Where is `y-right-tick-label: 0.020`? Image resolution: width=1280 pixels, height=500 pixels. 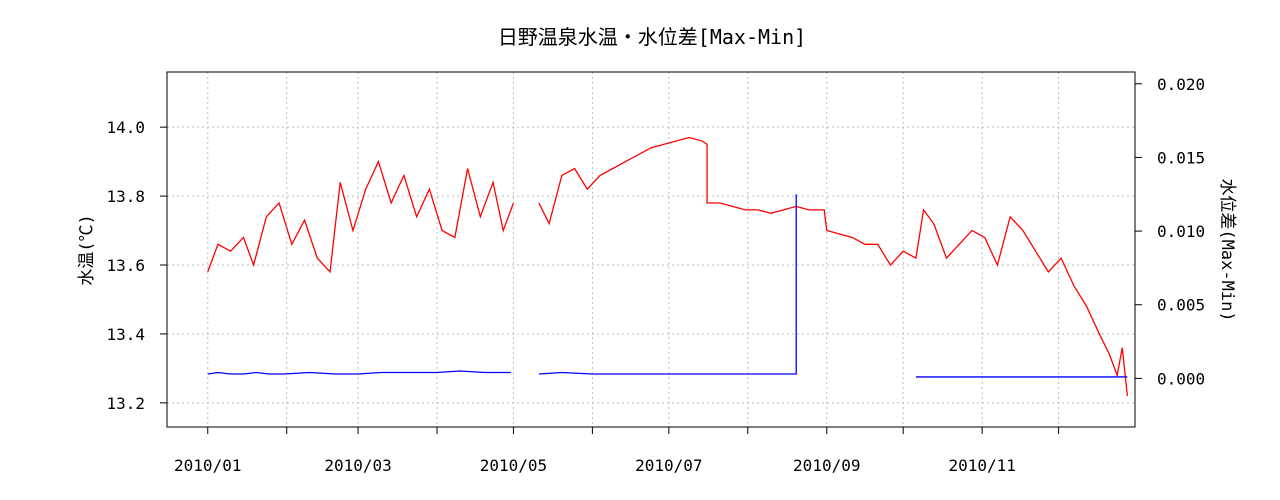
y-right-tick-label: 0.020 is located at coordinates (1181, 84).